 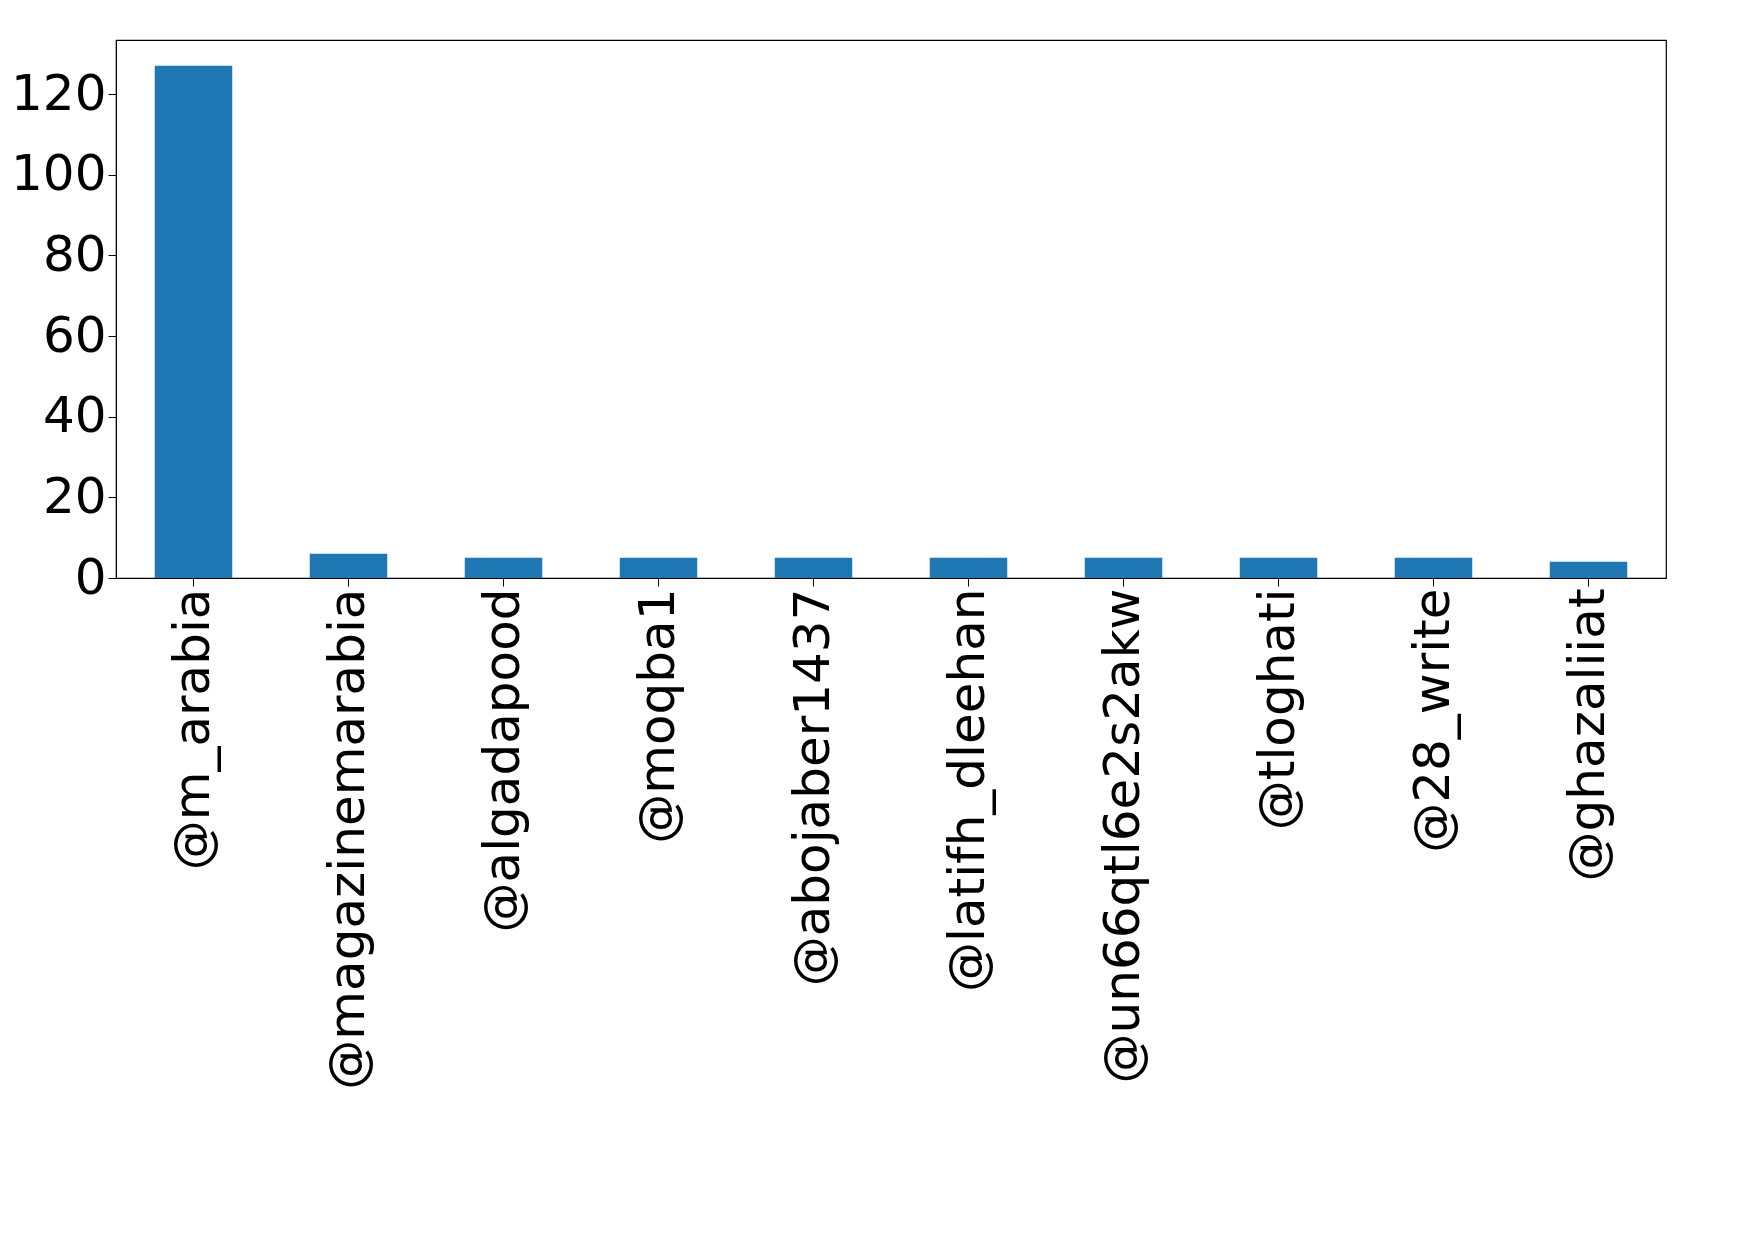 What do you see at coordinates (74, 495) in the screenshot?
I see `y-tick-label: 20` at bounding box center [74, 495].